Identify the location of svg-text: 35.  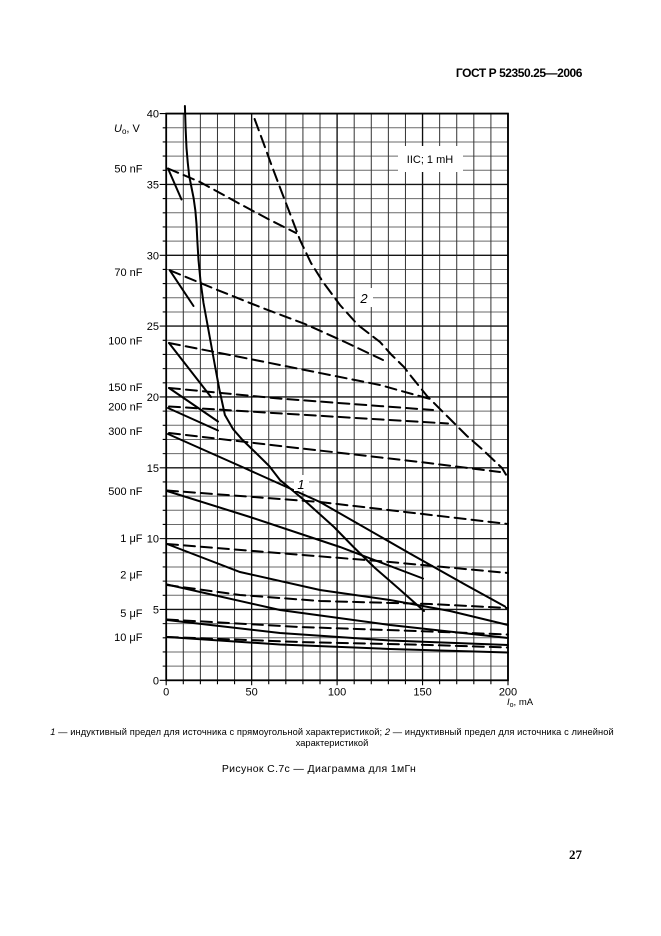
(153, 185).